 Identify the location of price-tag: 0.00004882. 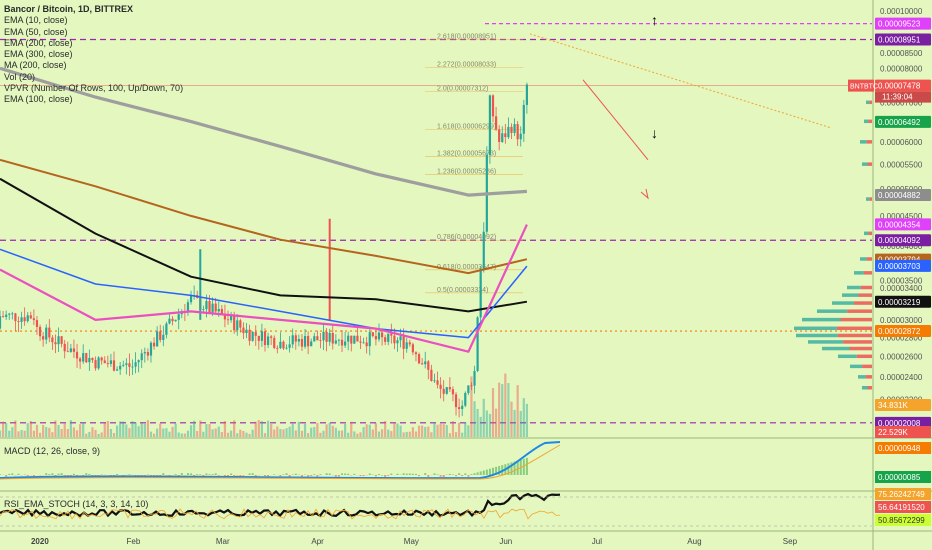
(903, 194).